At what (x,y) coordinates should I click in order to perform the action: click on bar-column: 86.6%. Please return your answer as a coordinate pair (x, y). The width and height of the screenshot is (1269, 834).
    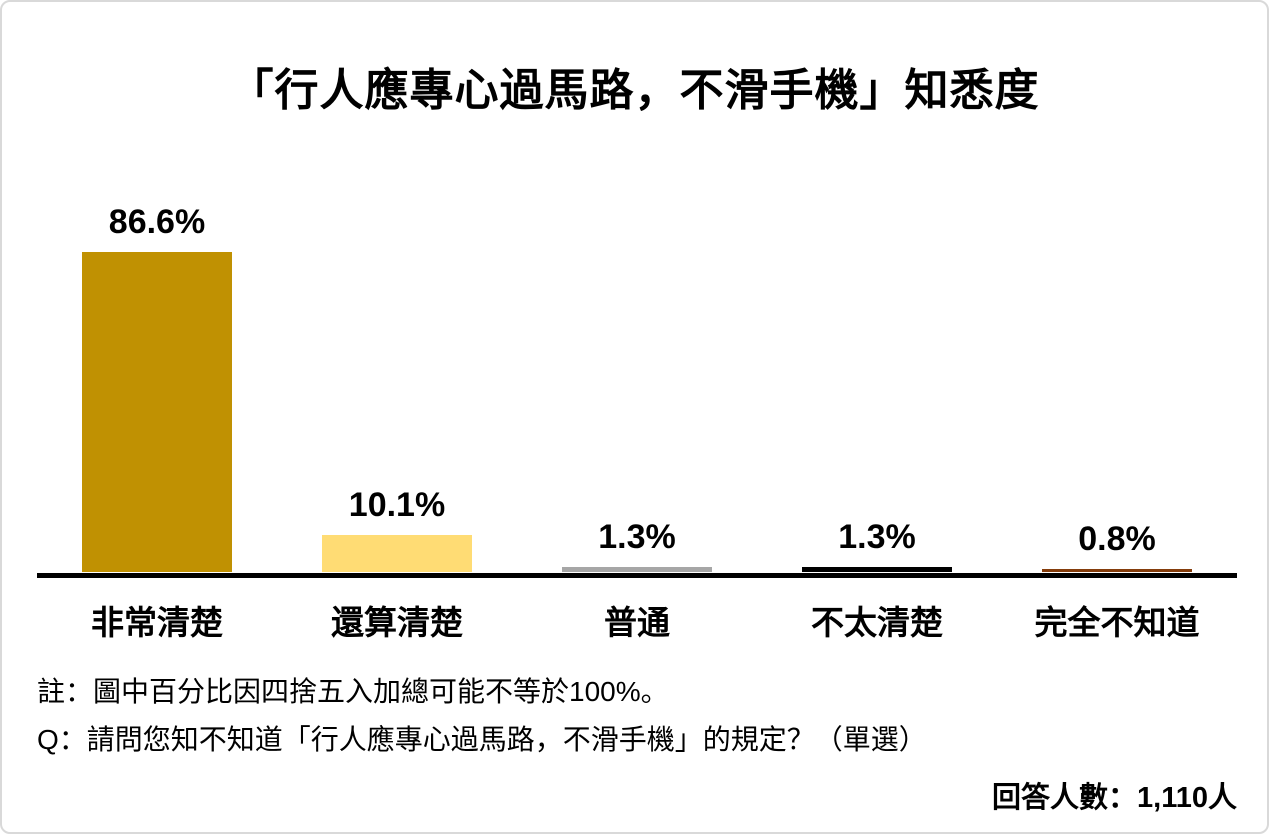
    Looking at the image, I should click on (157, 387).